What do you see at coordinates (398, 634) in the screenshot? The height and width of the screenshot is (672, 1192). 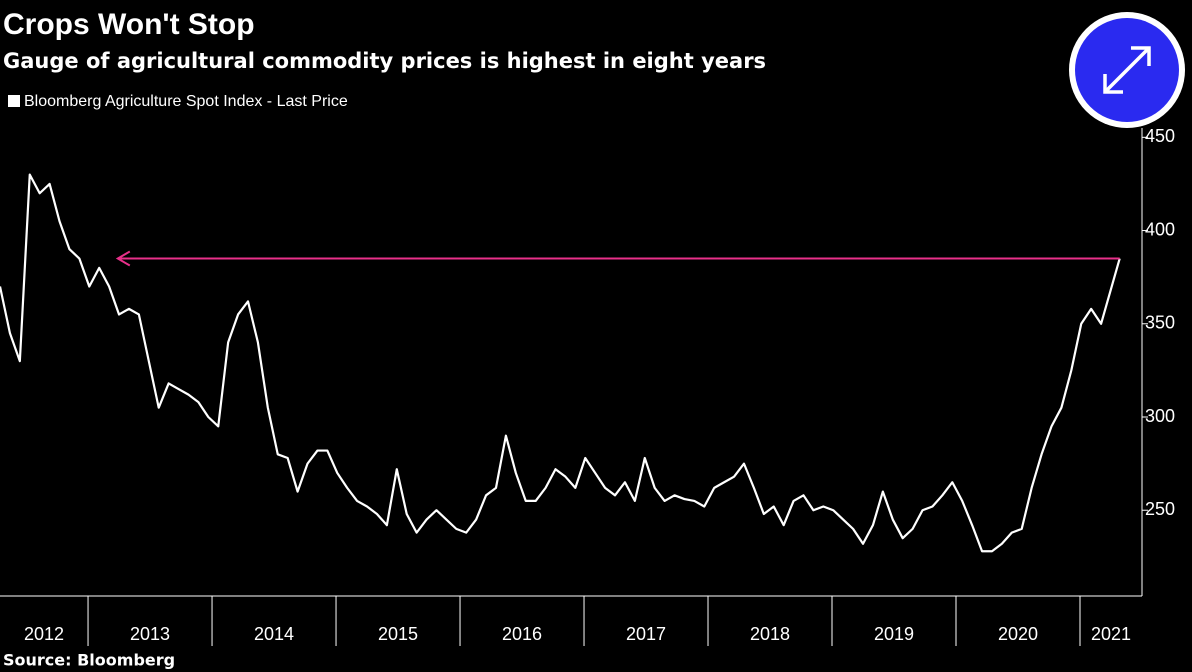 I see `x-tick-label: 2015` at bounding box center [398, 634].